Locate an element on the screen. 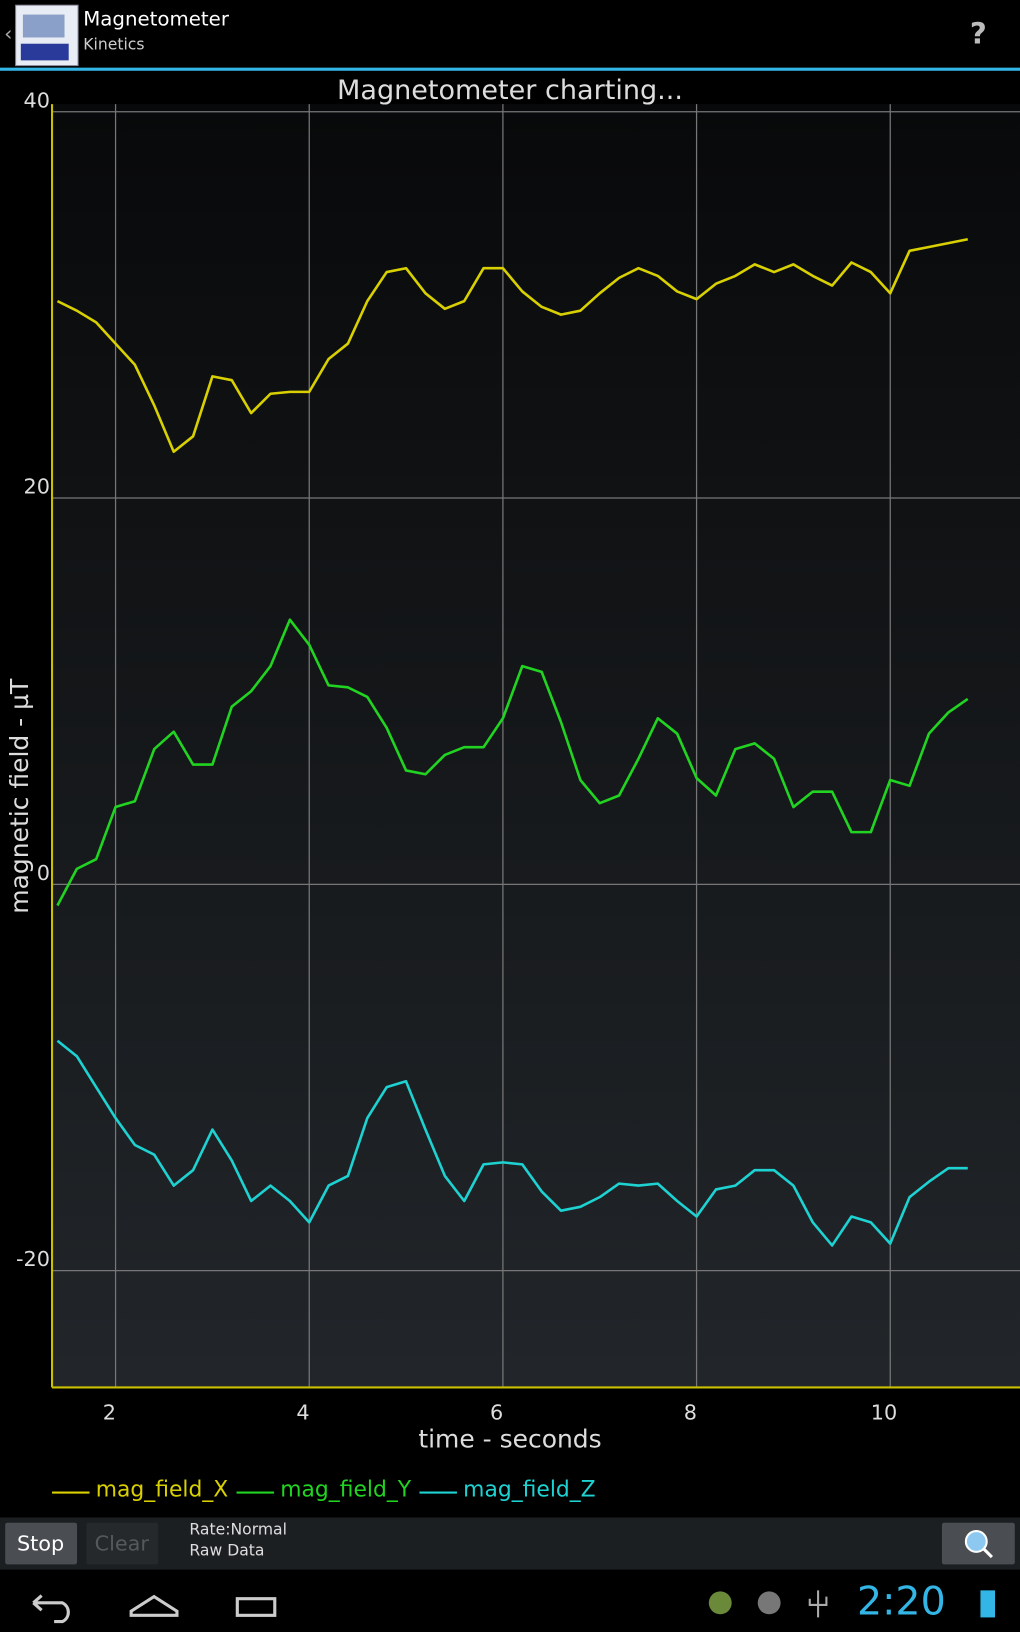  back-button is located at coordinates (51, 1609).